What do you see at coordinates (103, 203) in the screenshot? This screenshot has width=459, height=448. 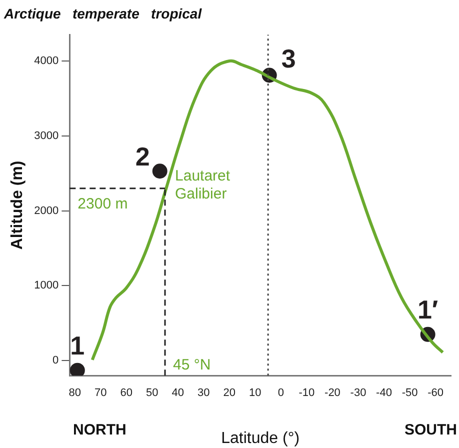 I see `ref-line-label: 2300 m` at bounding box center [103, 203].